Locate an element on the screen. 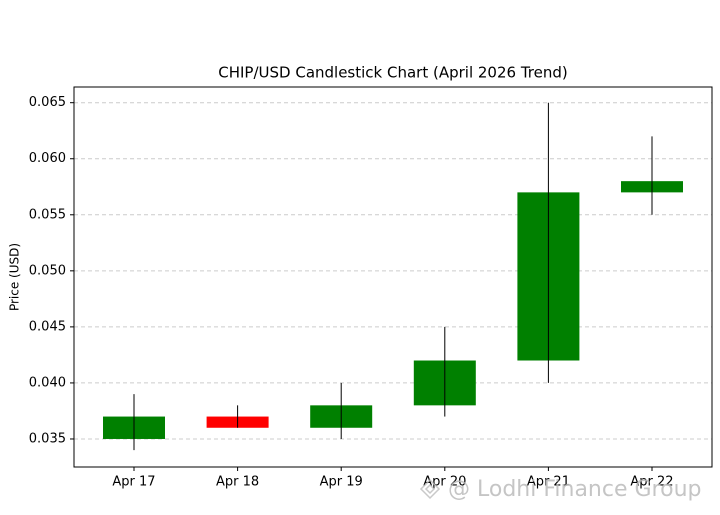 This screenshot has width=720, height=515. x-tick-label: Apr 19 is located at coordinates (341, 482).